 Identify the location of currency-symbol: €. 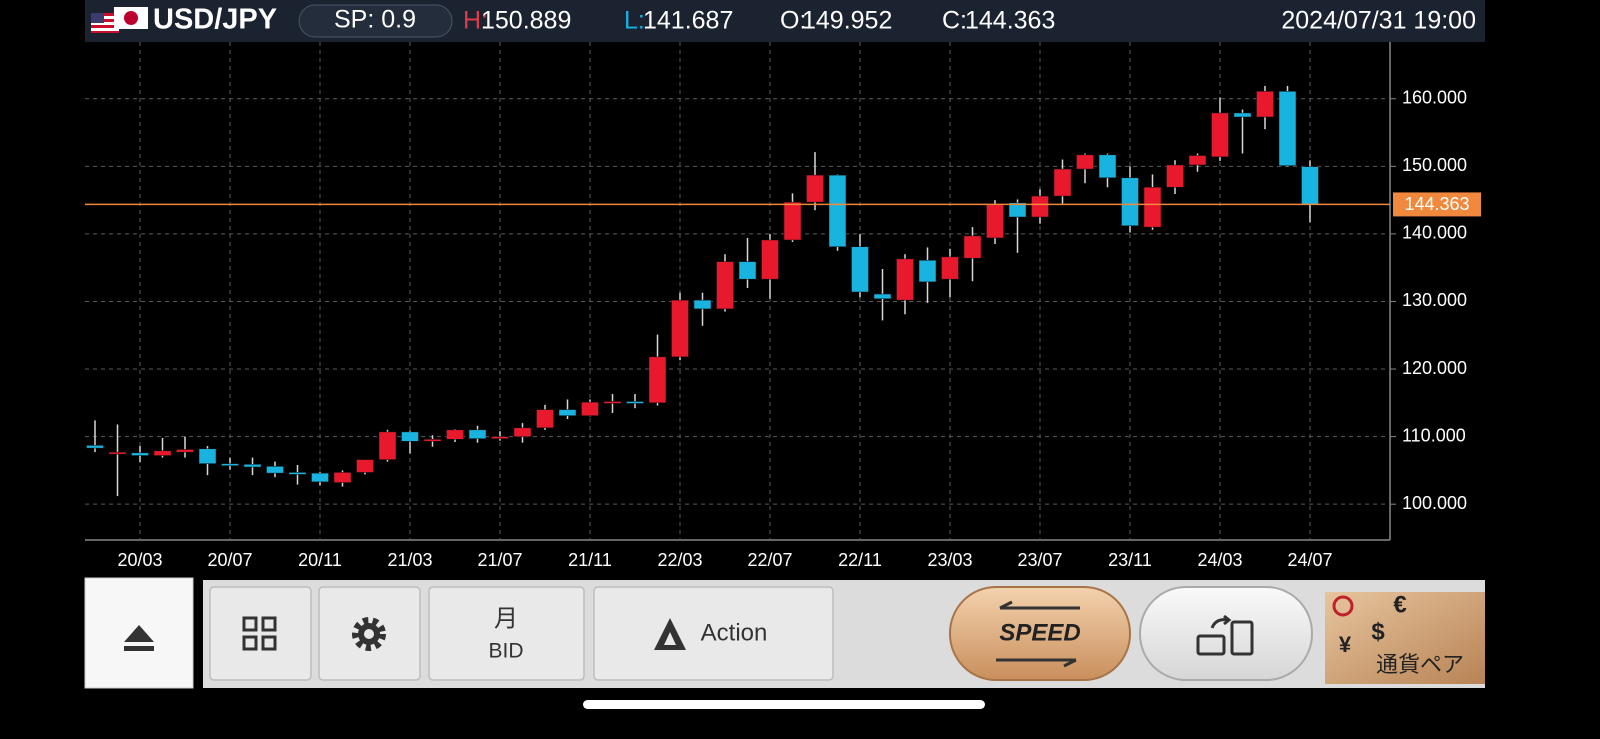
(1399, 604).